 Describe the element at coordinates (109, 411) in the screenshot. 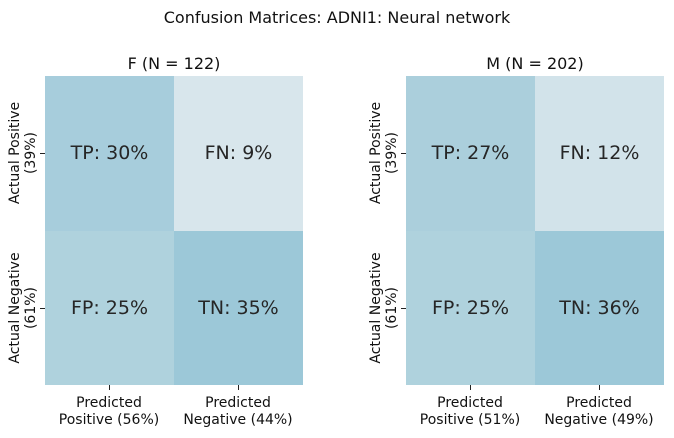

I see `col-label-predicted-positive: Predicted Positive (56%)` at that location.